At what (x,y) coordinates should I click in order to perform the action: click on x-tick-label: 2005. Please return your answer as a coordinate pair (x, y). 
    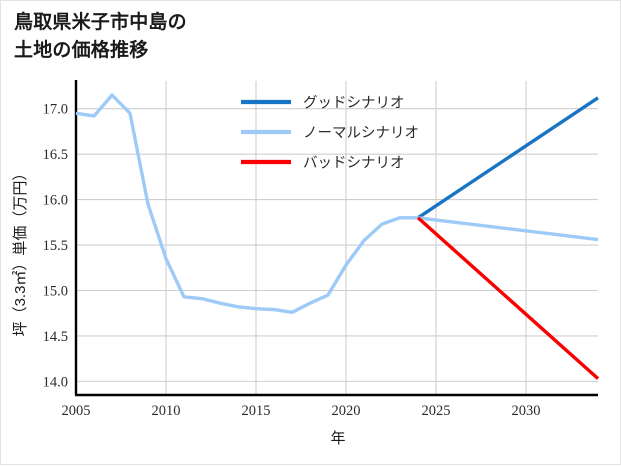
    Looking at the image, I should click on (76, 411).